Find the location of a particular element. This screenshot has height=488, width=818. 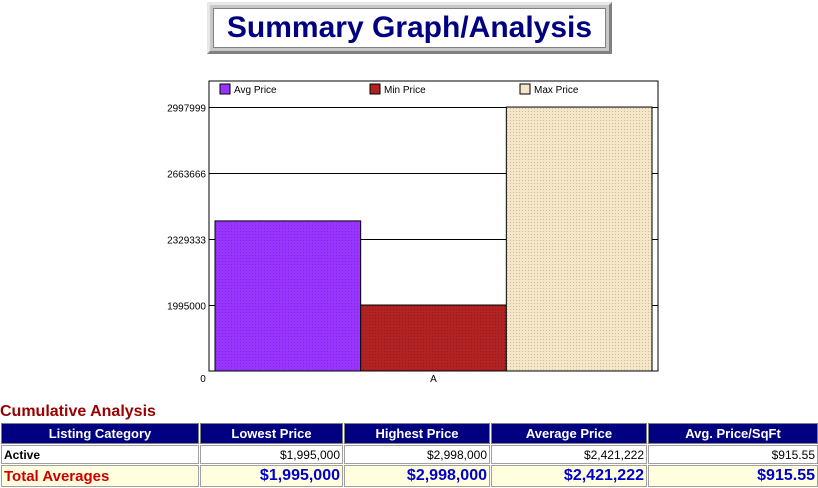

cell-average-price: $2,421,222 is located at coordinates (569, 454).